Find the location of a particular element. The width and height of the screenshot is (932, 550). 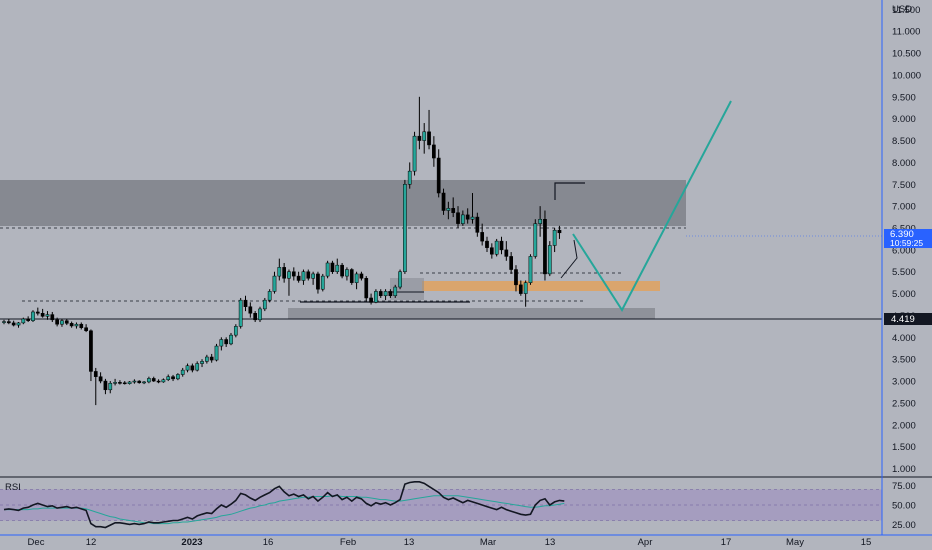

date-tick-label: 17 is located at coordinates (726, 542).